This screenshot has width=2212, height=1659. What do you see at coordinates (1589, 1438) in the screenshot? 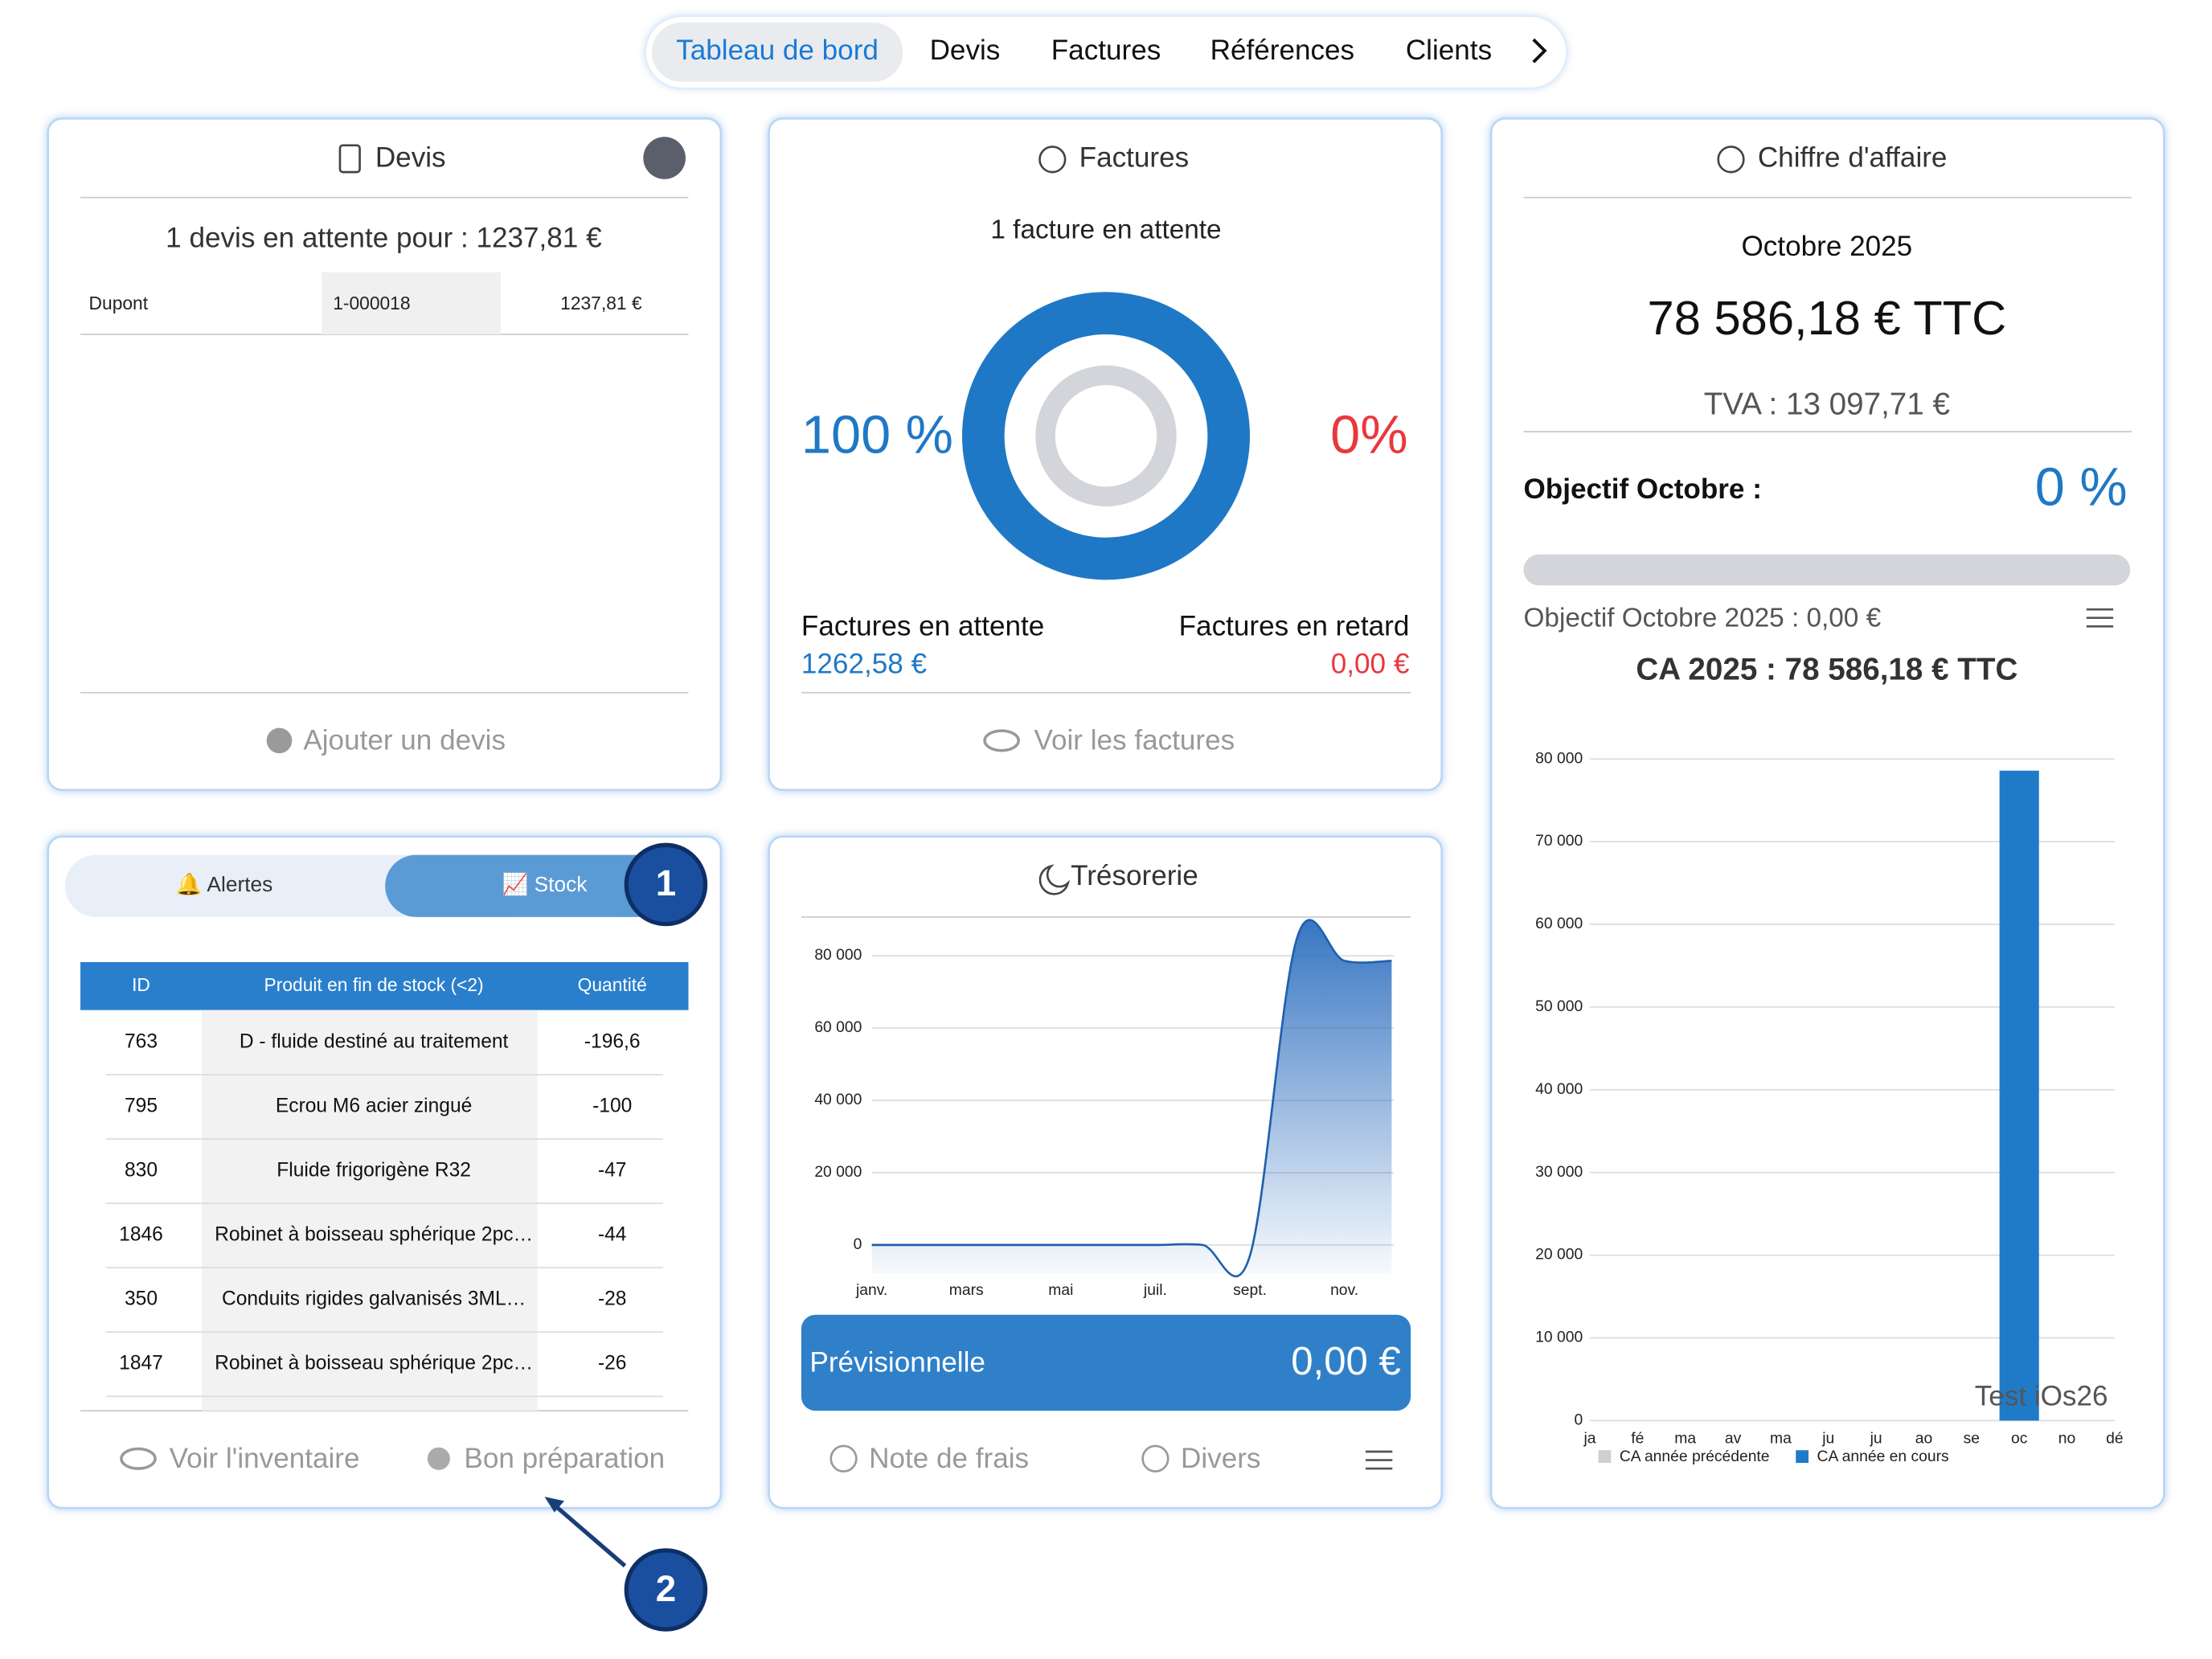
I see `x-tick-label: ja` at bounding box center [1589, 1438].